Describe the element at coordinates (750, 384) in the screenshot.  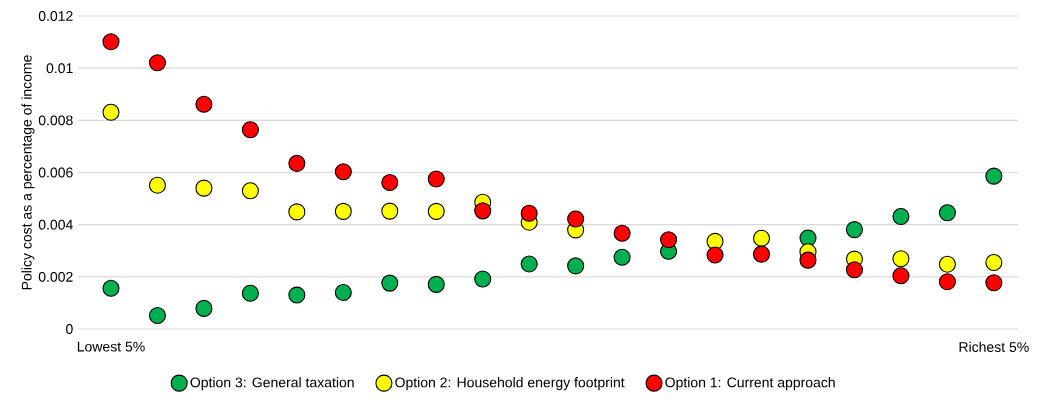
I see `legend-label: Option 1: Current approach` at that location.